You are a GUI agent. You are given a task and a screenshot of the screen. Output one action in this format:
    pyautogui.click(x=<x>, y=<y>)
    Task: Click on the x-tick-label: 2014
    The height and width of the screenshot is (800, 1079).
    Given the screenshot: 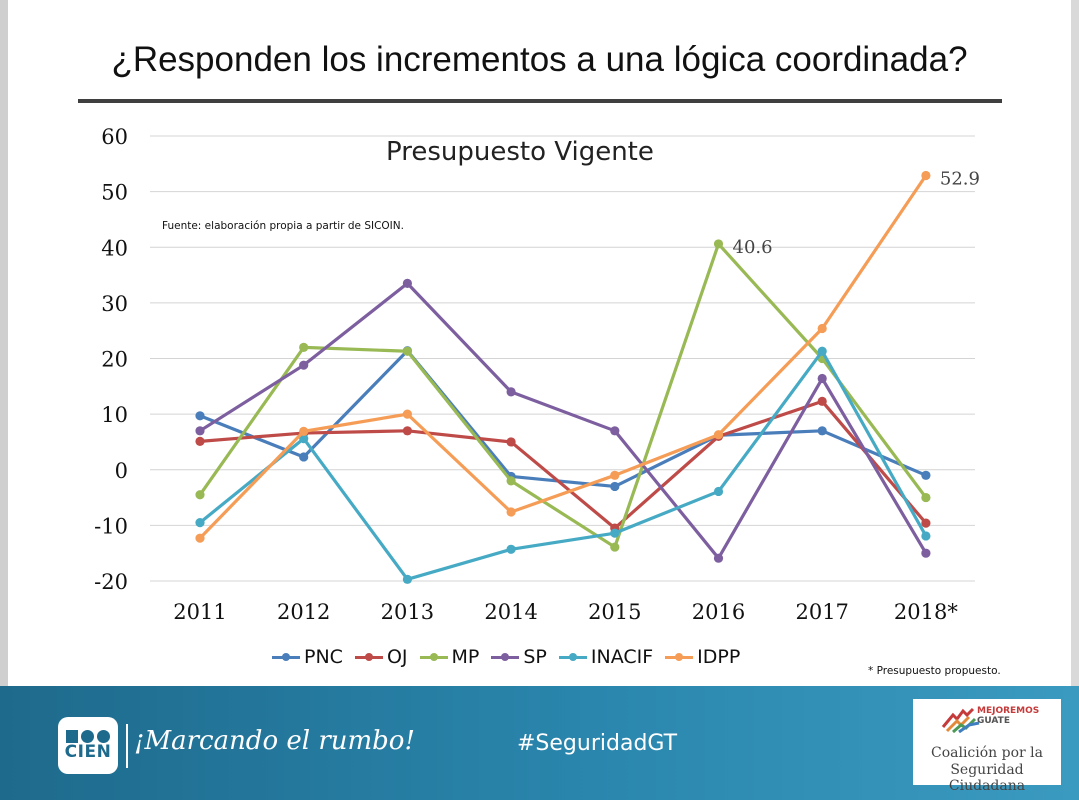 What is the action you would take?
    pyautogui.click(x=510, y=612)
    